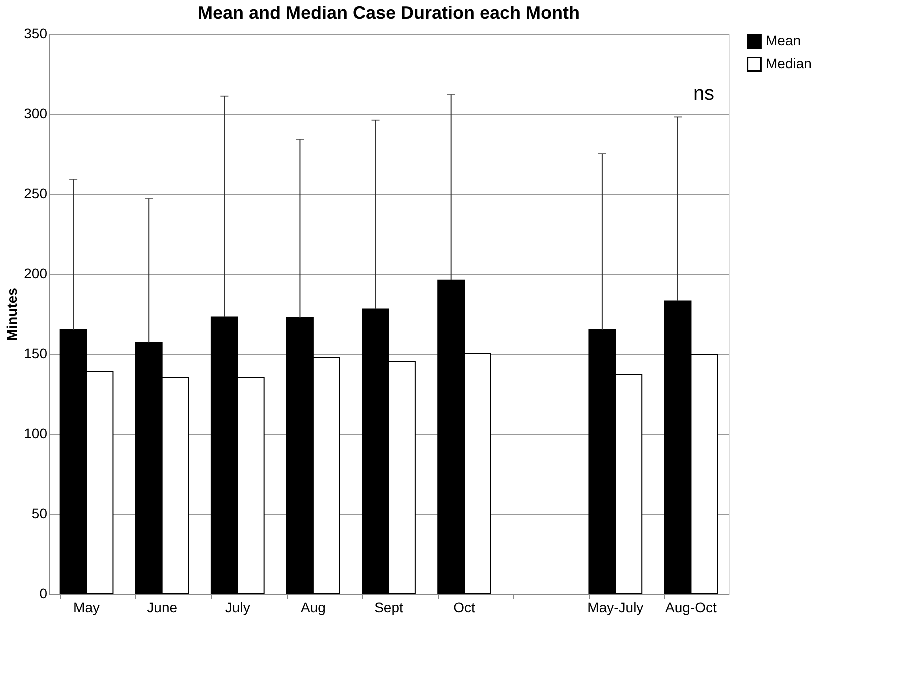 The width and height of the screenshot is (902, 673). I want to click on y-tick-label: 250, so click(36, 194).